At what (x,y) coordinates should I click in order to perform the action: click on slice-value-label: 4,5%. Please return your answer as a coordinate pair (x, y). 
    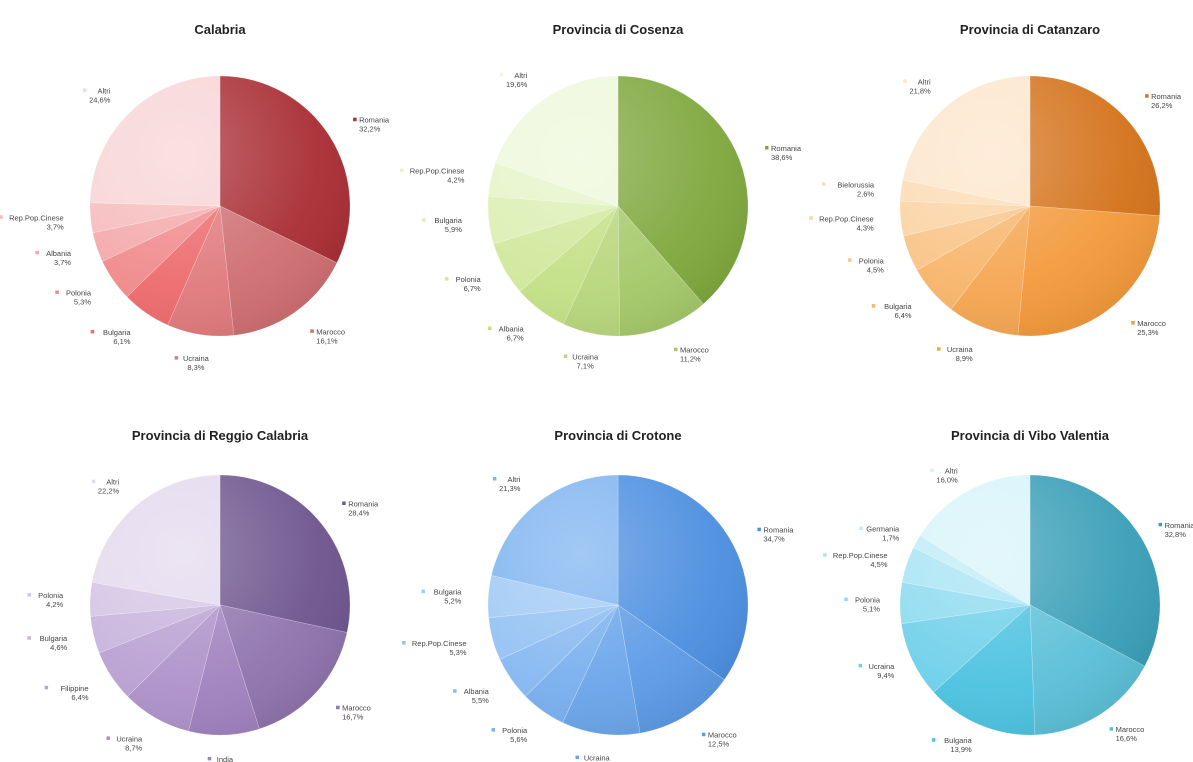
    Looking at the image, I should click on (875, 269).